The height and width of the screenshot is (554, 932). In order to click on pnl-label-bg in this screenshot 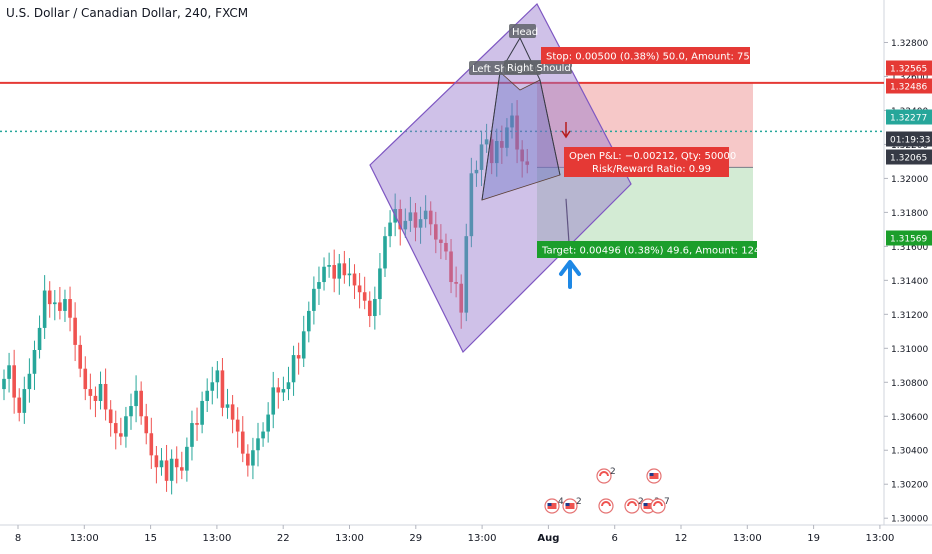, I will do `click(646, 162)`.